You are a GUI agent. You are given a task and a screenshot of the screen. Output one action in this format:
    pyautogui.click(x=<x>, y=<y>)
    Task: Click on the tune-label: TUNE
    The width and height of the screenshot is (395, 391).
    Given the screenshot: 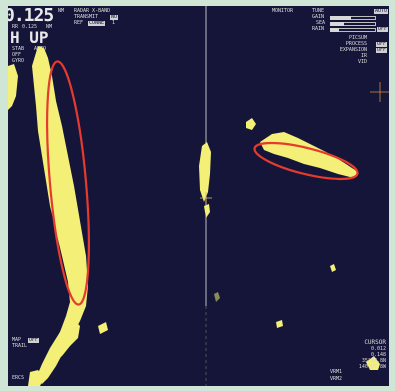 What is the action you would take?
    pyautogui.click(x=318, y=11)
    